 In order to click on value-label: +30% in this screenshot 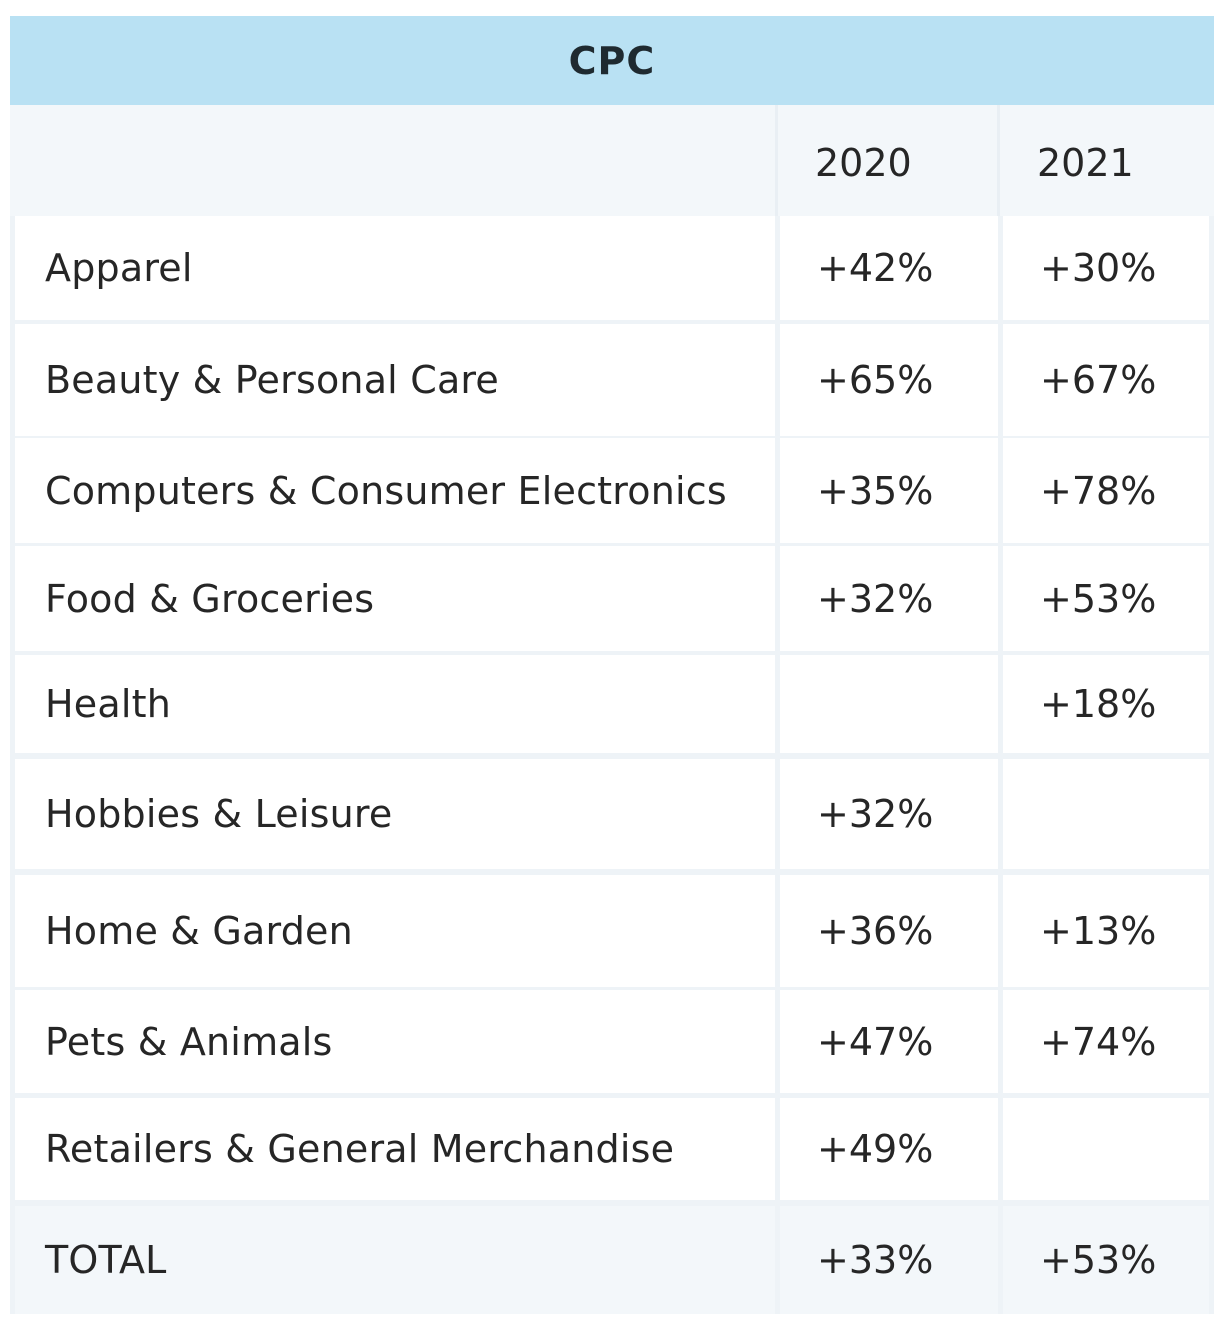, I will do `click(1098, 268)`.